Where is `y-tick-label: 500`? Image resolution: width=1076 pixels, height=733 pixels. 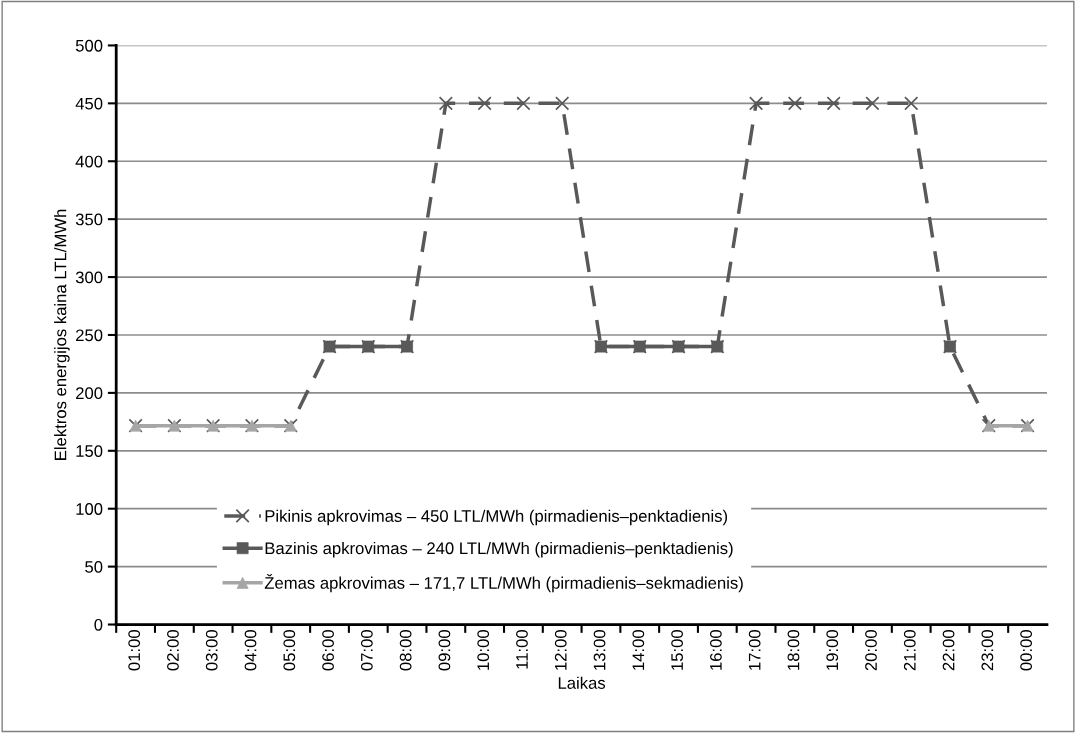
y-tick-label: 500 is located at coordinates (89, 45).